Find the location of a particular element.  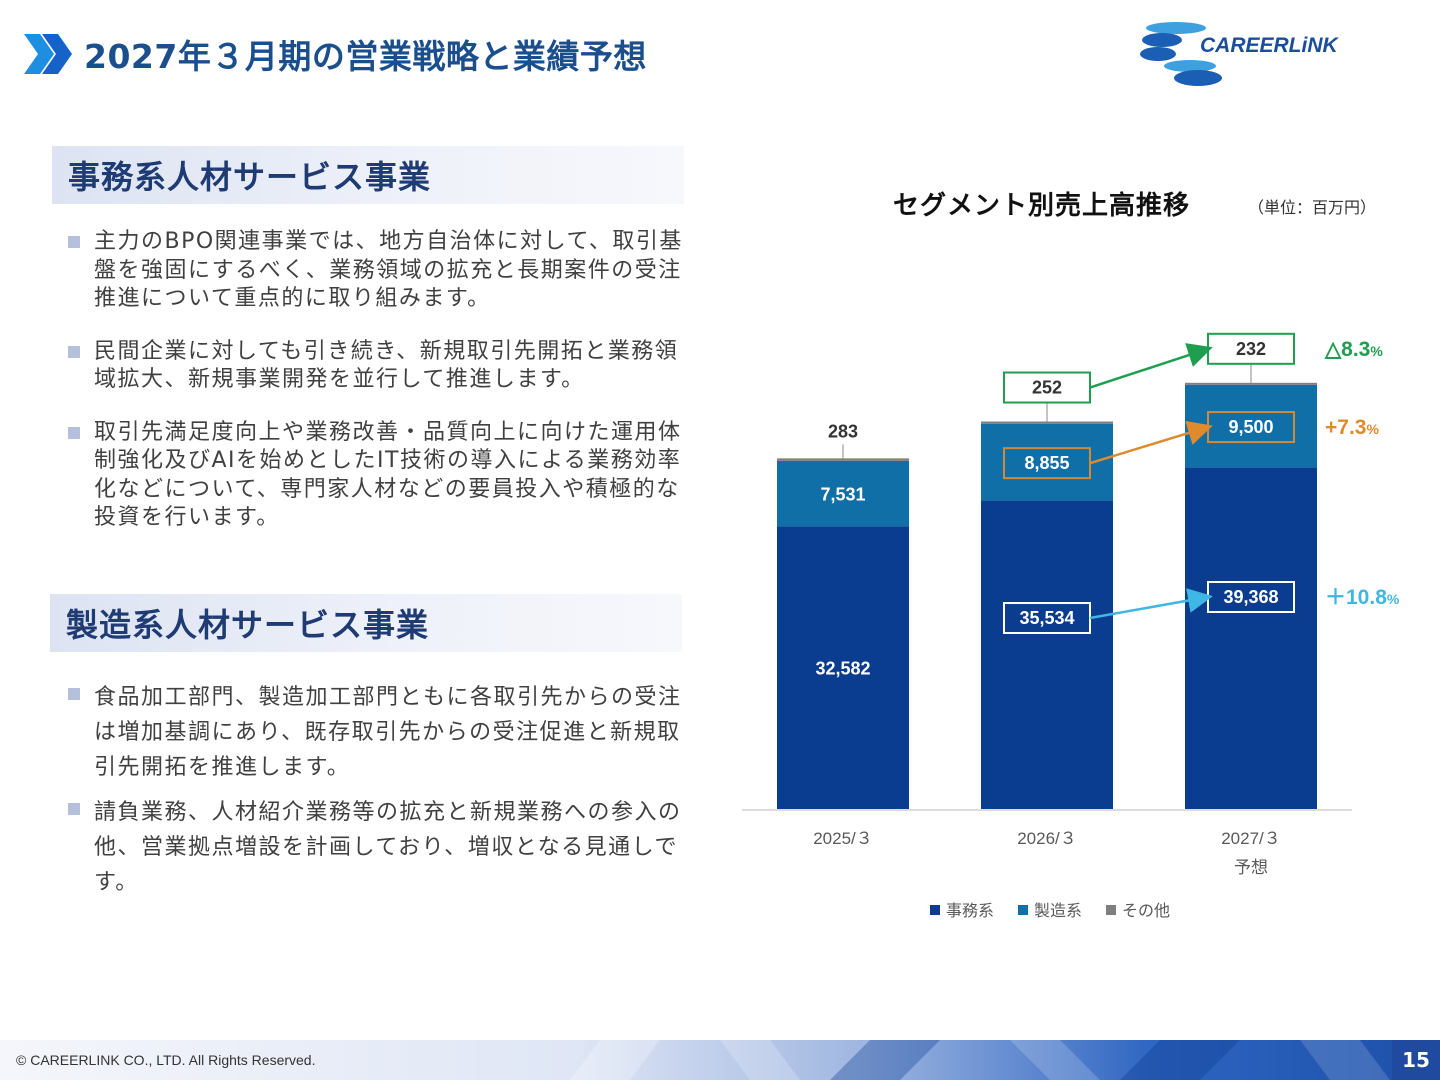

data-label: 232 is located at coordinates (1251, 349).